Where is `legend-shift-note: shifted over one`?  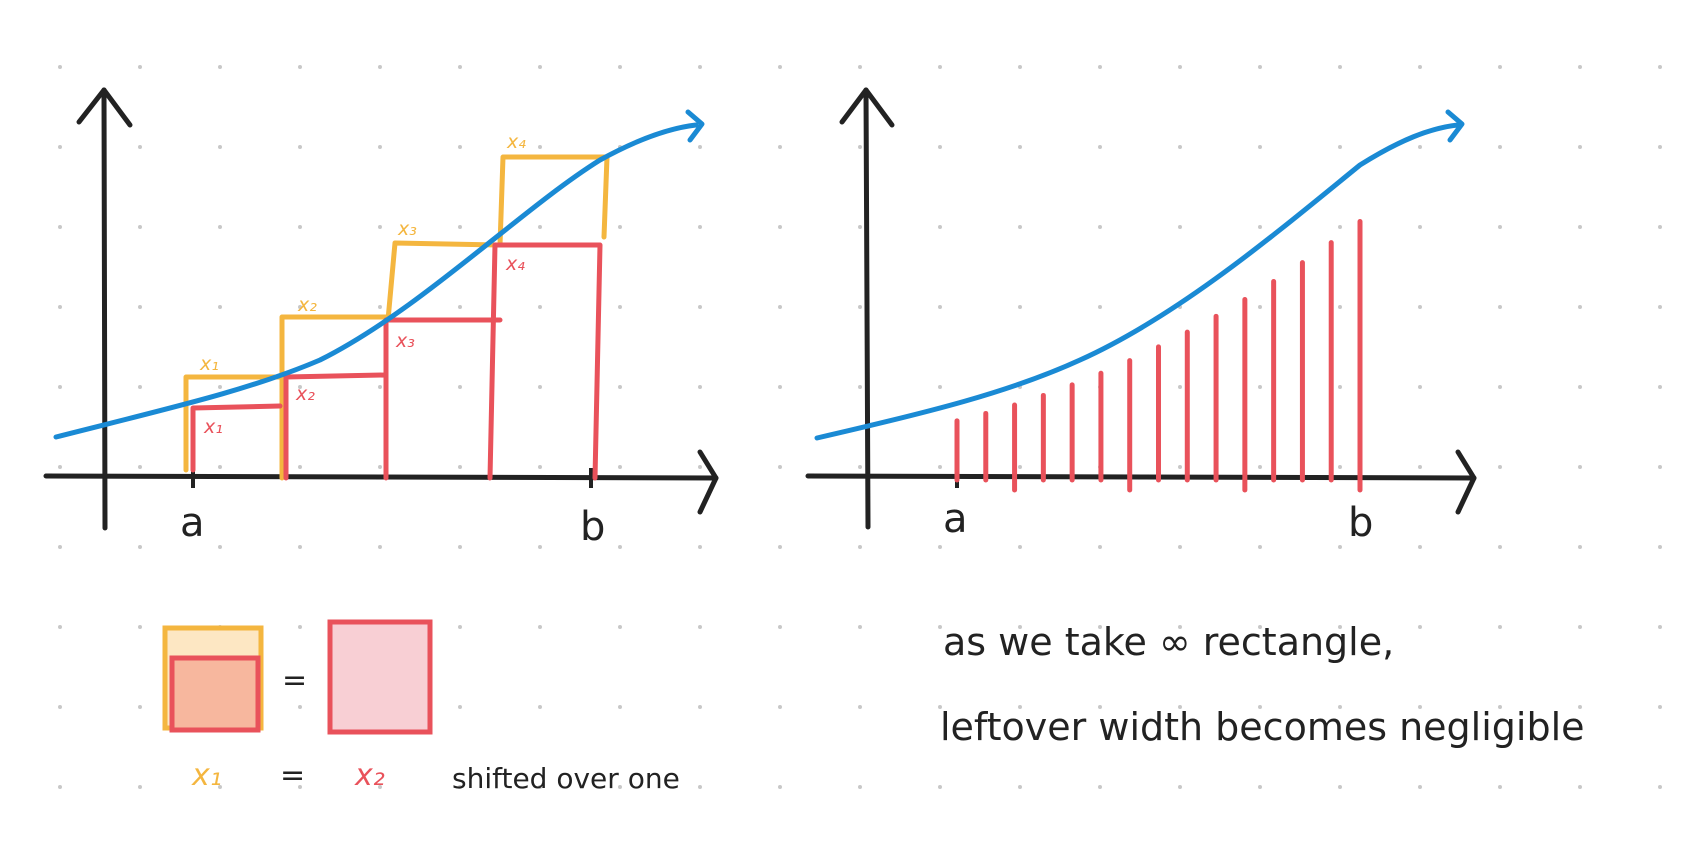
legend-shift-note: shifted over one is located at coordinates (566, 778).